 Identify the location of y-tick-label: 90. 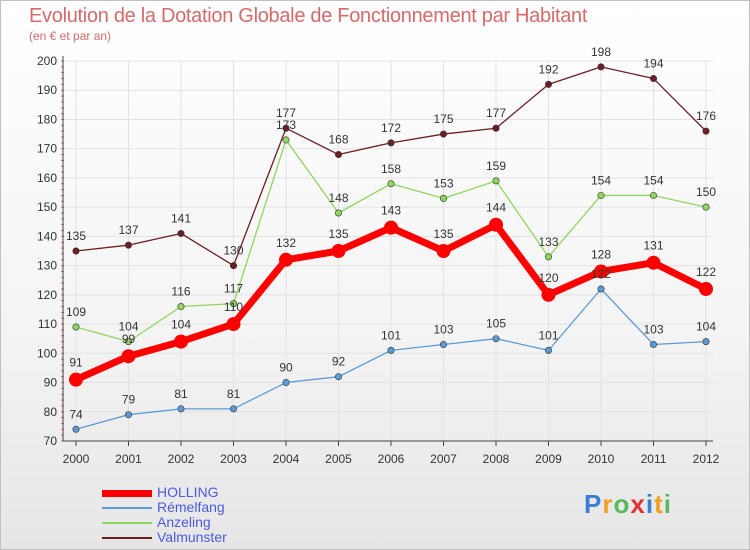
(51, 383).